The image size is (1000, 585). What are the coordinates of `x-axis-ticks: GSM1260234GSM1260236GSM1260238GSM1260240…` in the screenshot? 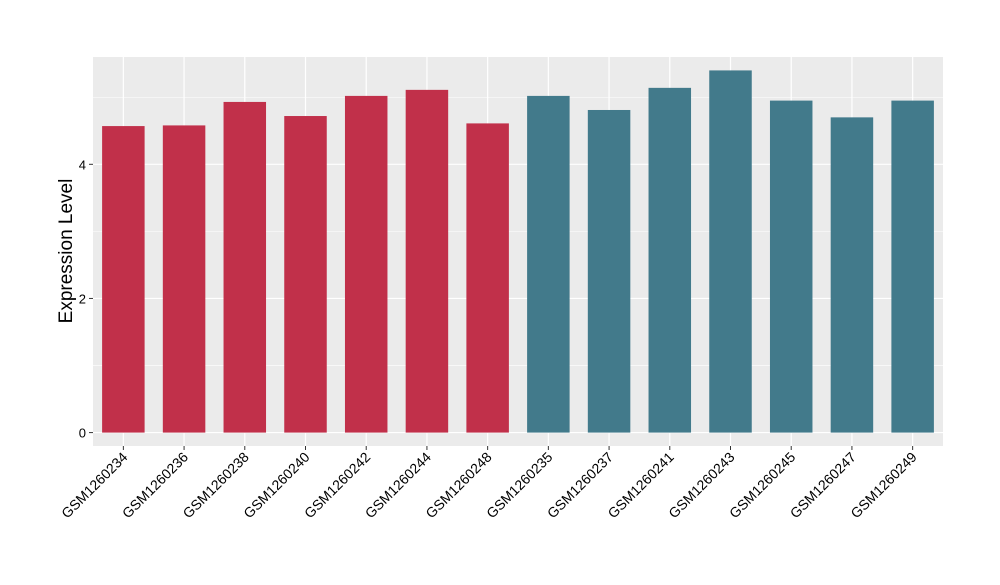 It's located at (489, 483).